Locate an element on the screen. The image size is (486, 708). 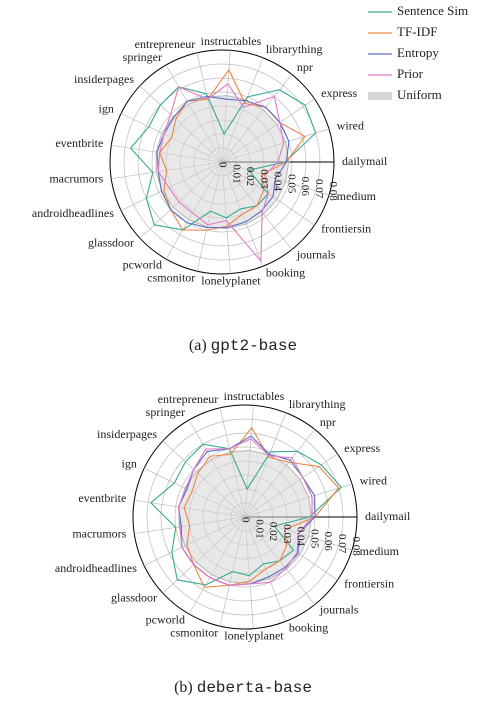
legend-label: Uniform is located at coordinates (419, 94).